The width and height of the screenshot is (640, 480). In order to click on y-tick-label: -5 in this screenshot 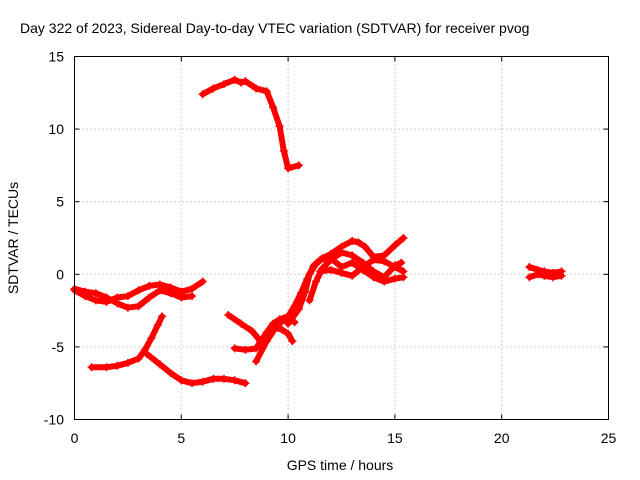, I will do `click(58, 347)`.